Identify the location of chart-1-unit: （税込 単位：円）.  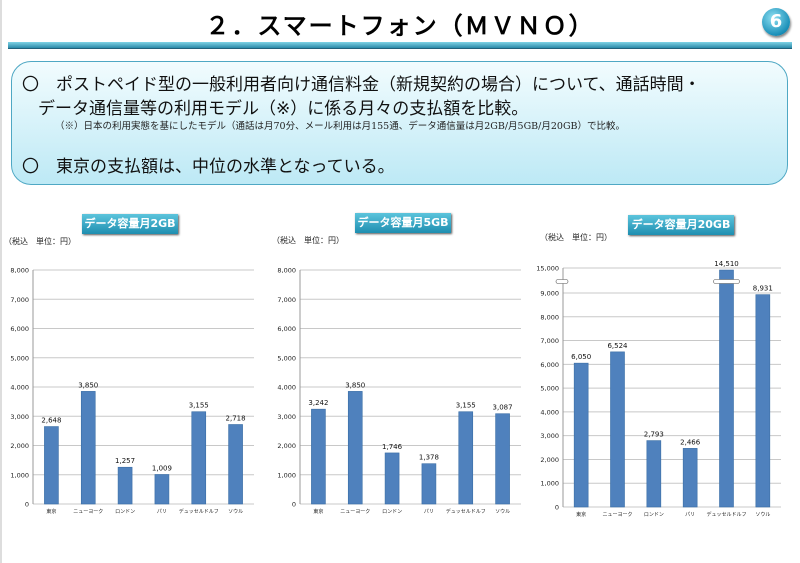
(40, 241).